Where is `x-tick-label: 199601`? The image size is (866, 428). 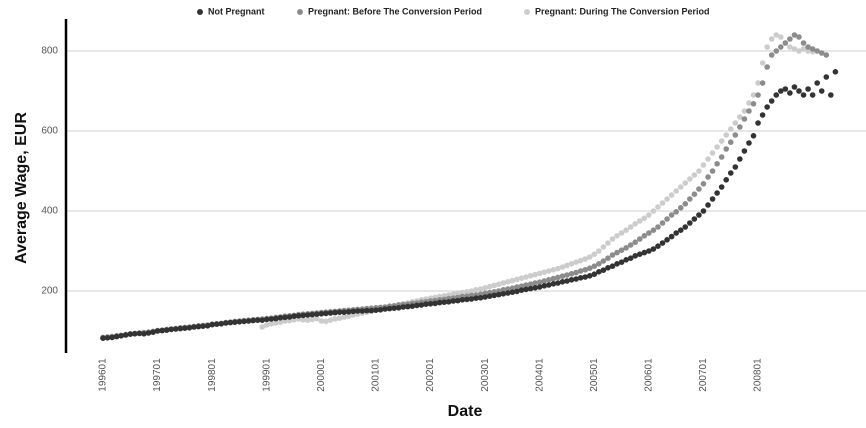
x-tick-label: 199601 is located at coordinates (103, 375).